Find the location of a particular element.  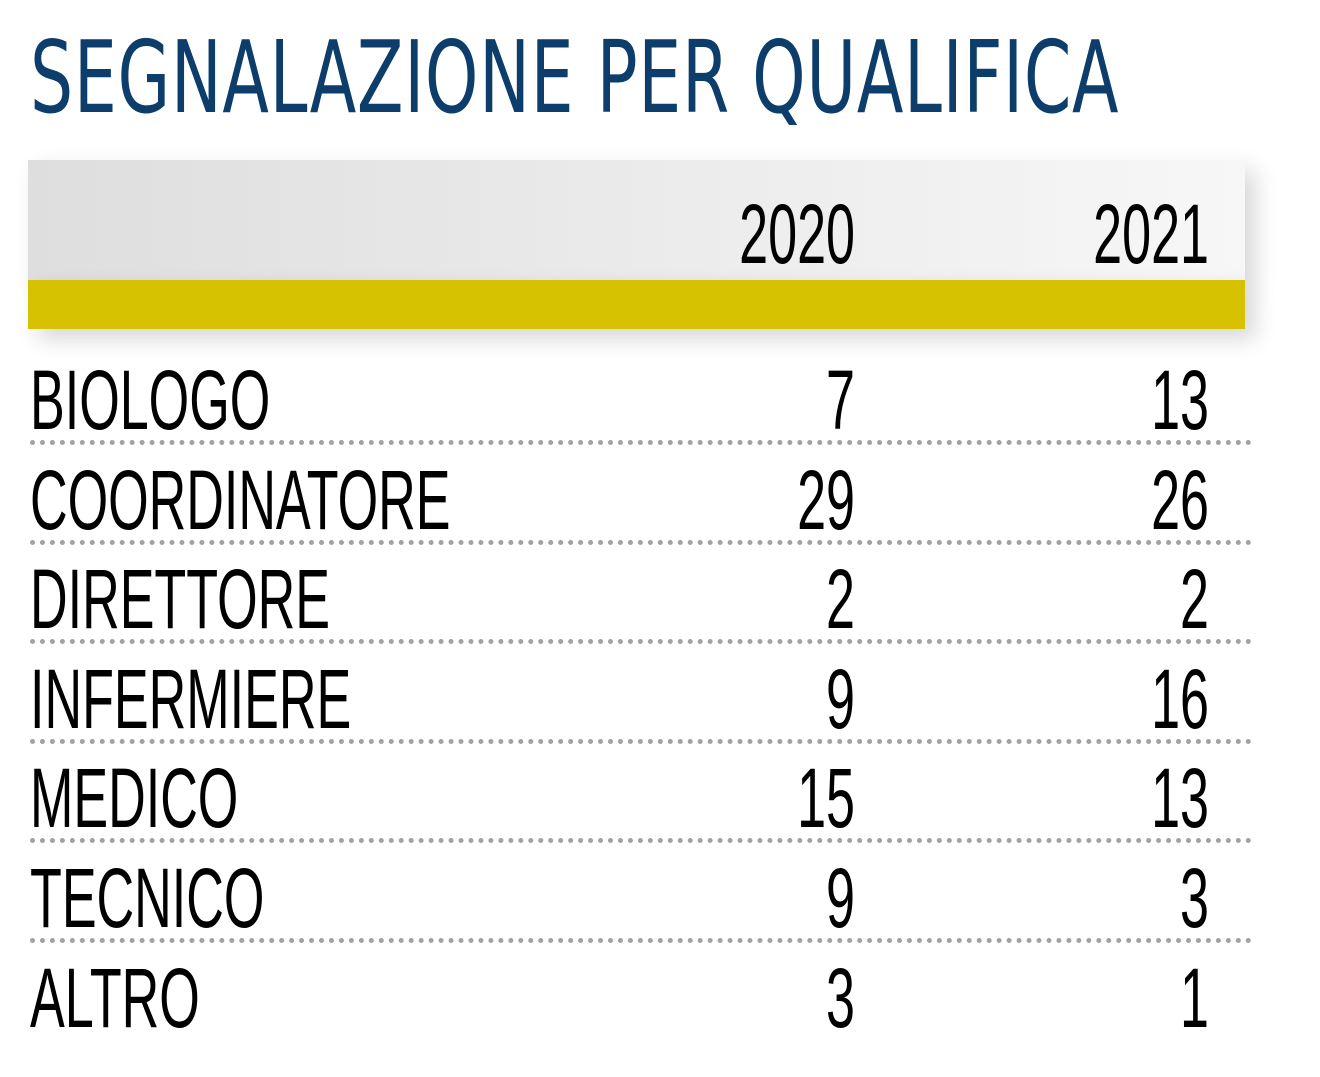

value-2020: 7 is located at coordinates (840, 400).